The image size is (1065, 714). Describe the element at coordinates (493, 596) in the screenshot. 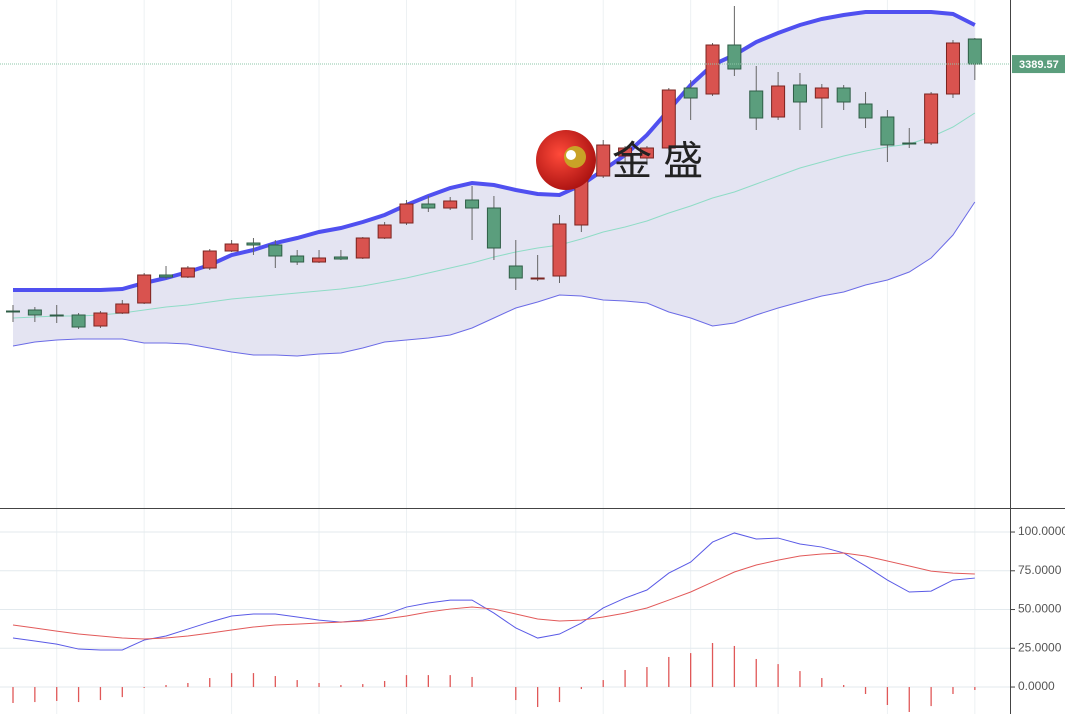

I see `indicator-line` at that location.